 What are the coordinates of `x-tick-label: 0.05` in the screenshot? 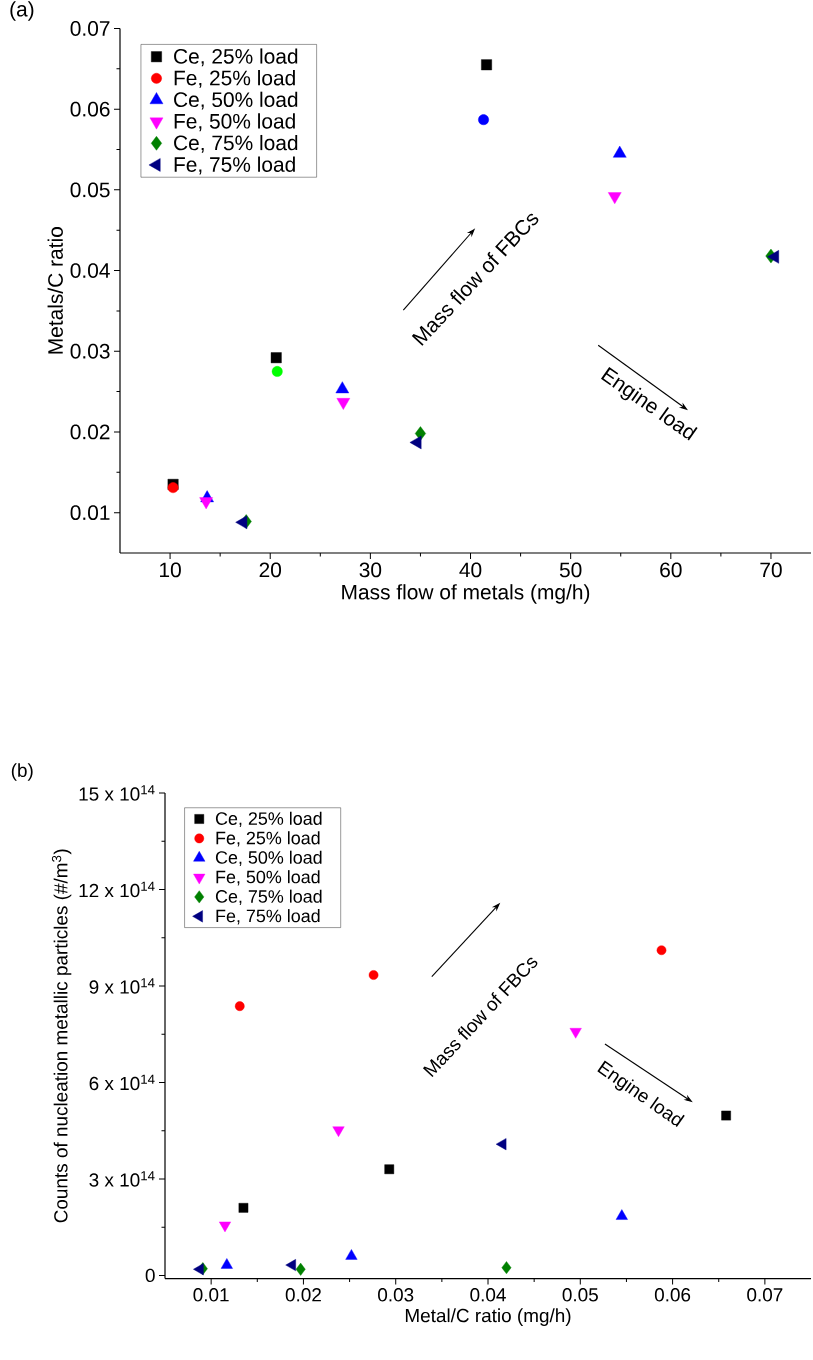 It's located at (580, 1295).